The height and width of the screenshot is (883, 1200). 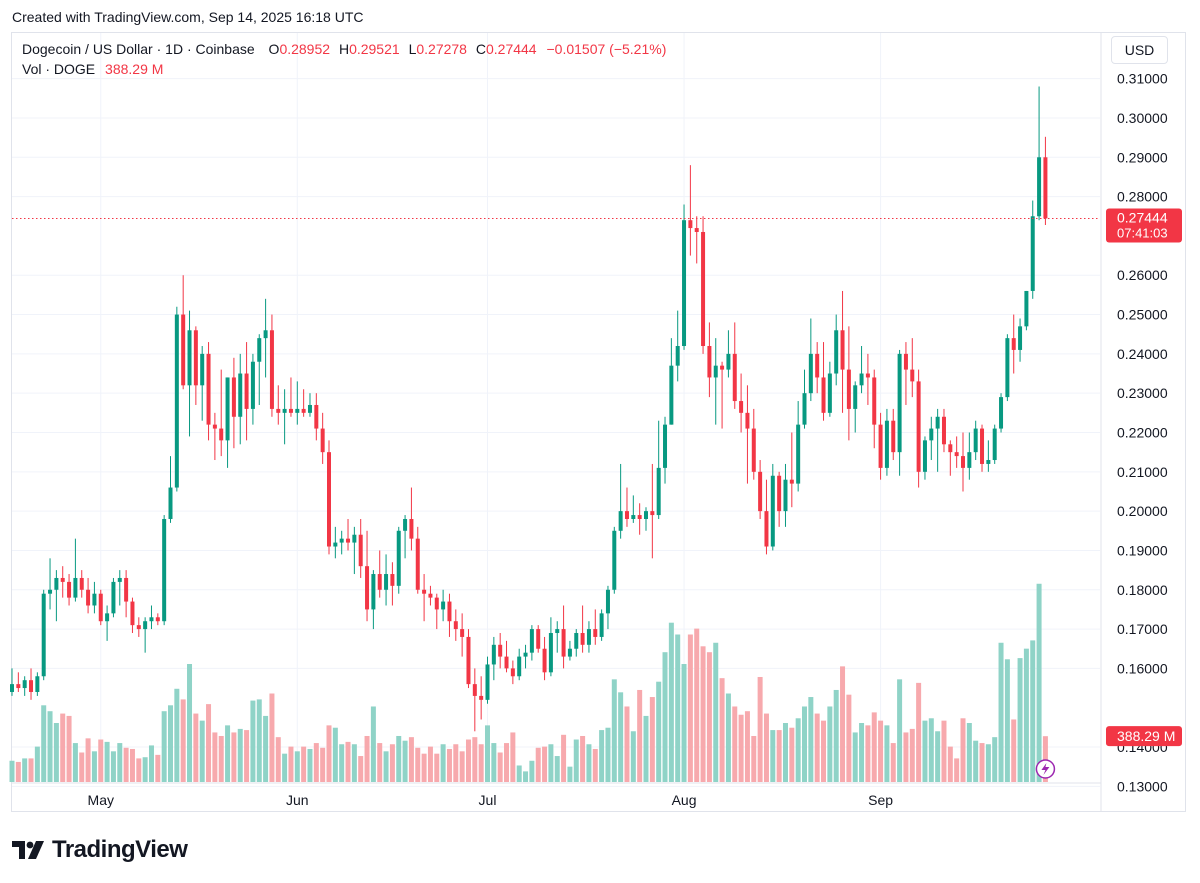 What do you see at coordinates (1139, 50) in the screenshot?
I see `currency-button: USD` at bounding box center [1139, 50].